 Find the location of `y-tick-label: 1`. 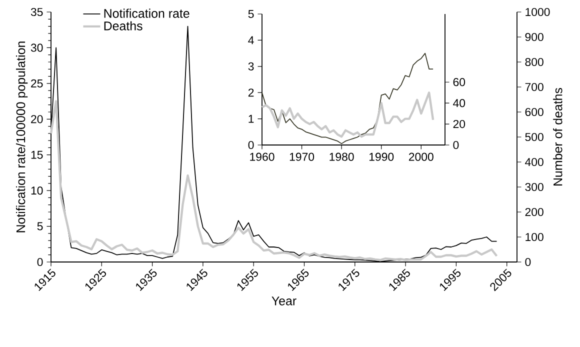

y-tick-label: 1 is located at coordinates (251, 118).